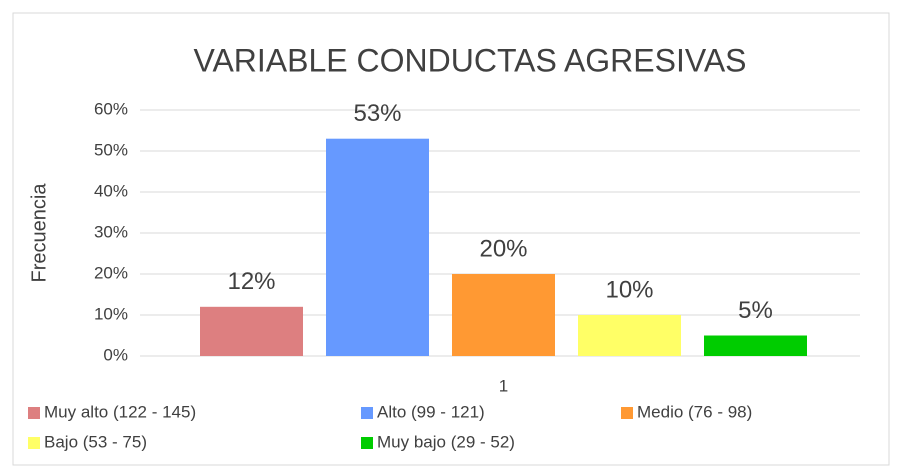 The height and width of the screenshot is (471, 902). Describe the element at coordinates (629, 289) in the screenshot. I see `data-label: 10%` at that location.